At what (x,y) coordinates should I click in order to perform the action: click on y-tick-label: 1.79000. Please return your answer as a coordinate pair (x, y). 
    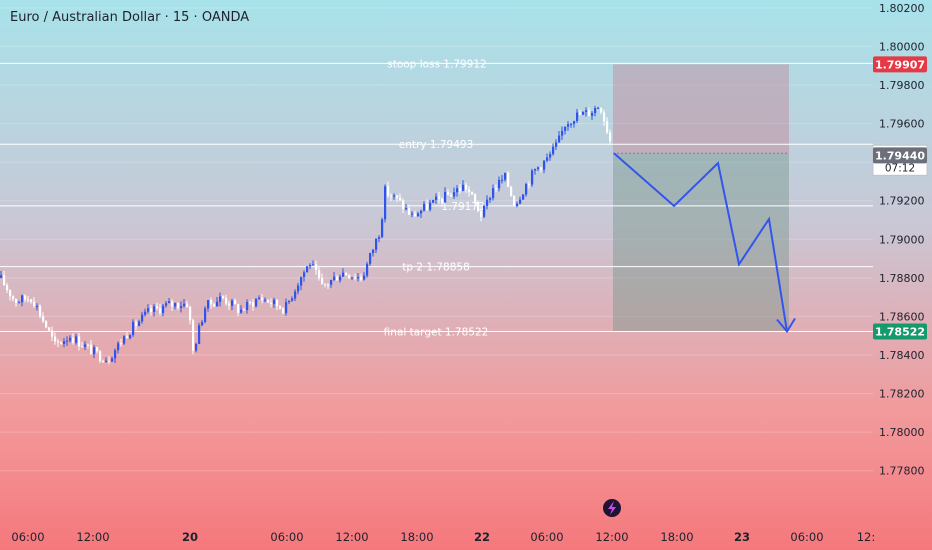
    Looking at the image, I should click on (902, 239).